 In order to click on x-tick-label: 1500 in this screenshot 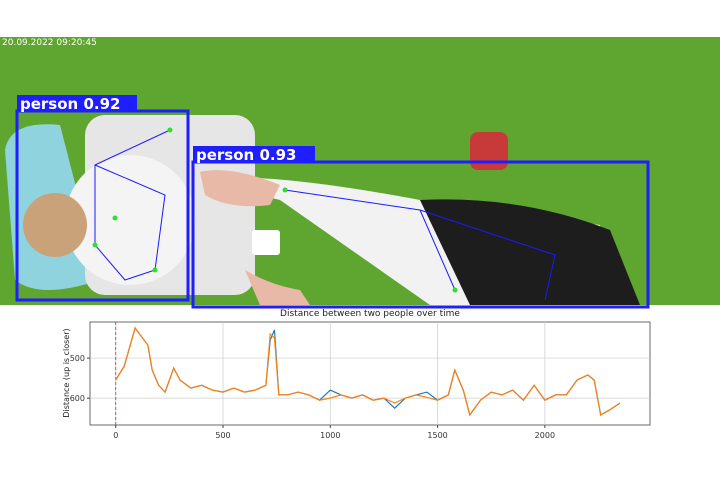, I will do `click(437, 435)`.